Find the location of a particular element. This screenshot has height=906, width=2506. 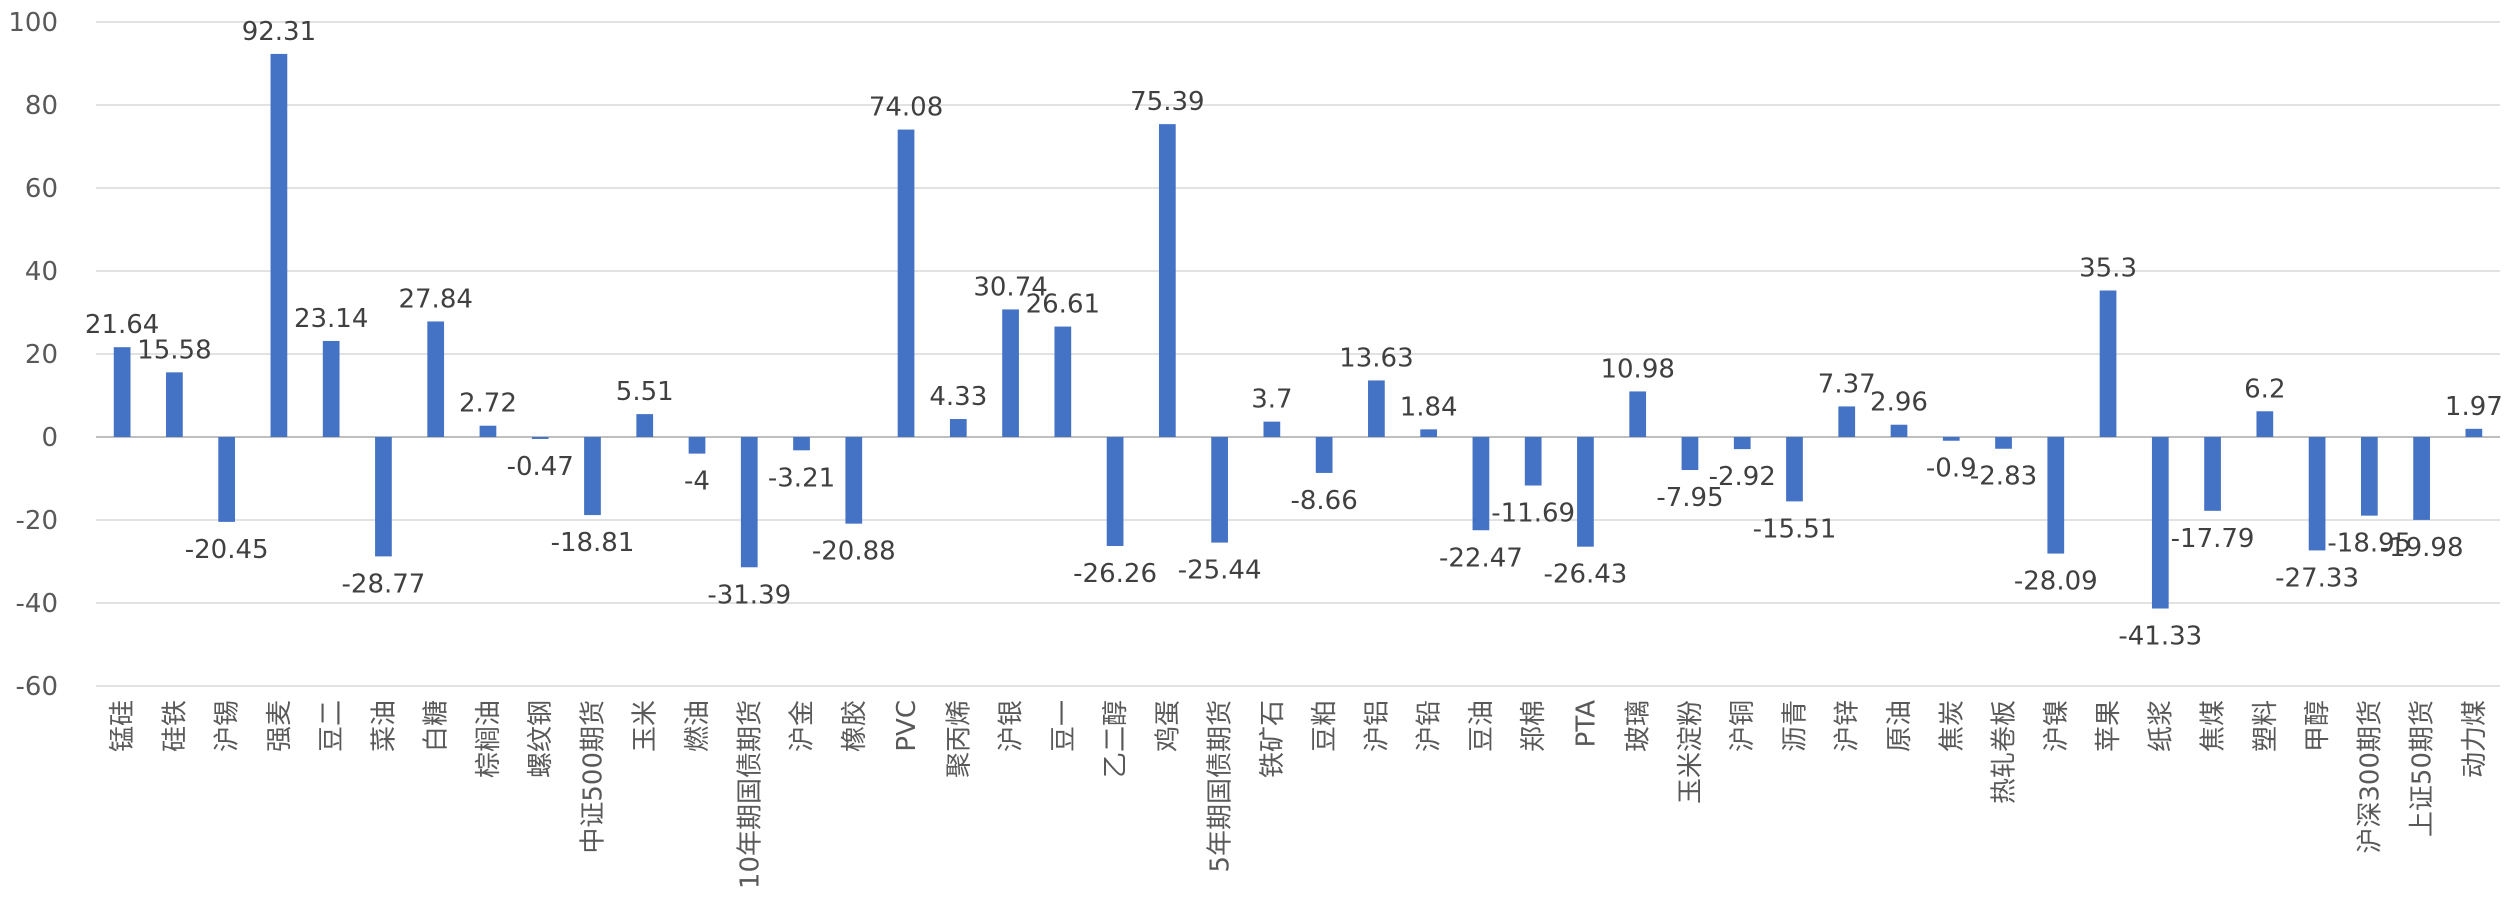

x-tick-label: 燃油 is located at coordinates (698, 726).